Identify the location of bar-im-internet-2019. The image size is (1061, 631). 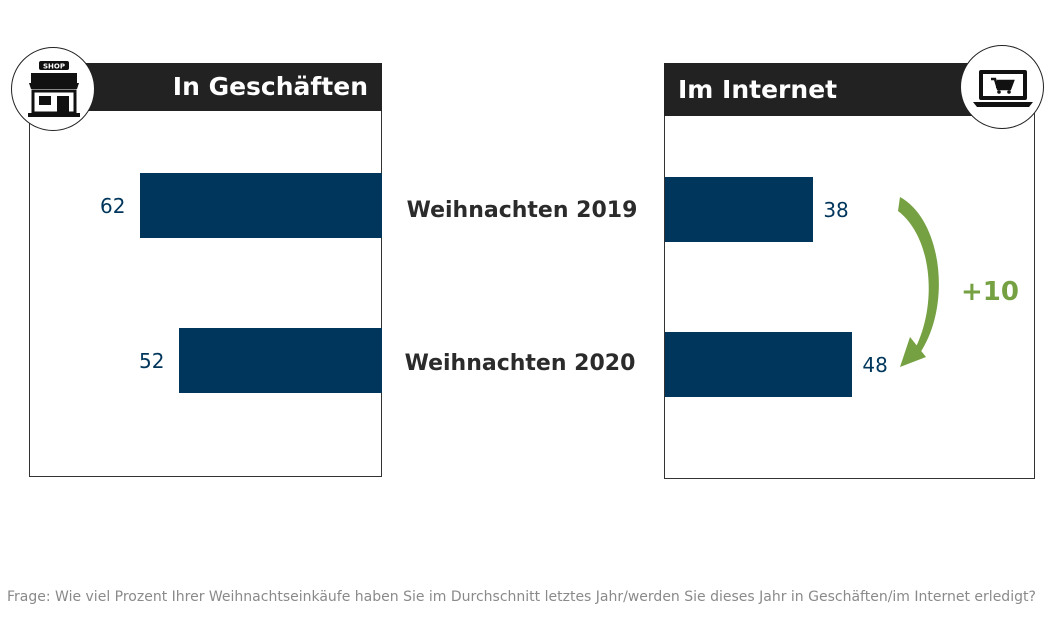
(739, 209).